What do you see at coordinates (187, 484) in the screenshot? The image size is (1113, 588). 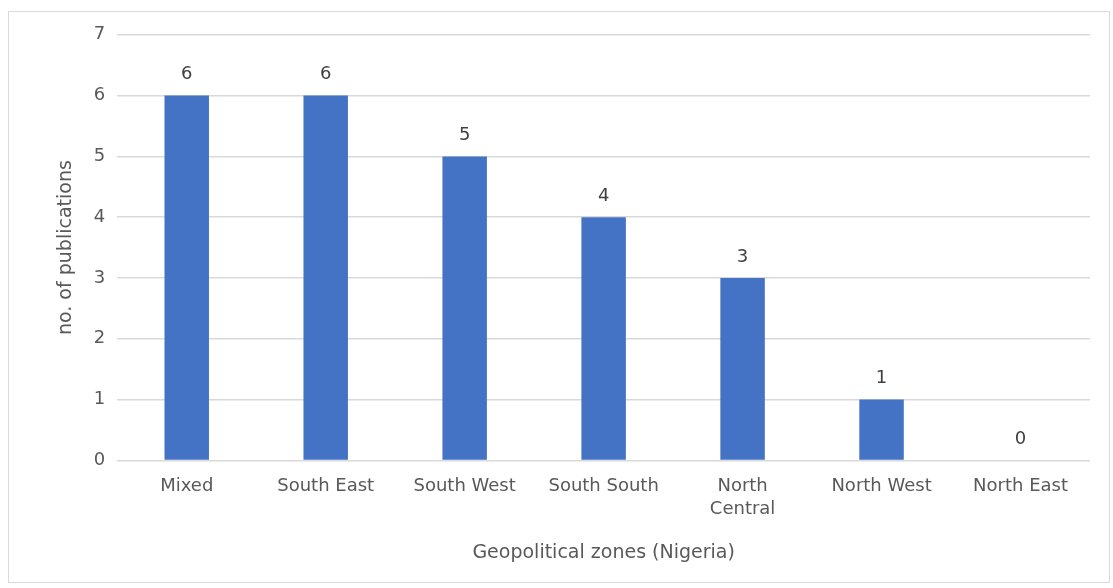 I see `x-tick-label: Mixed` at bounding box center [187, 484].